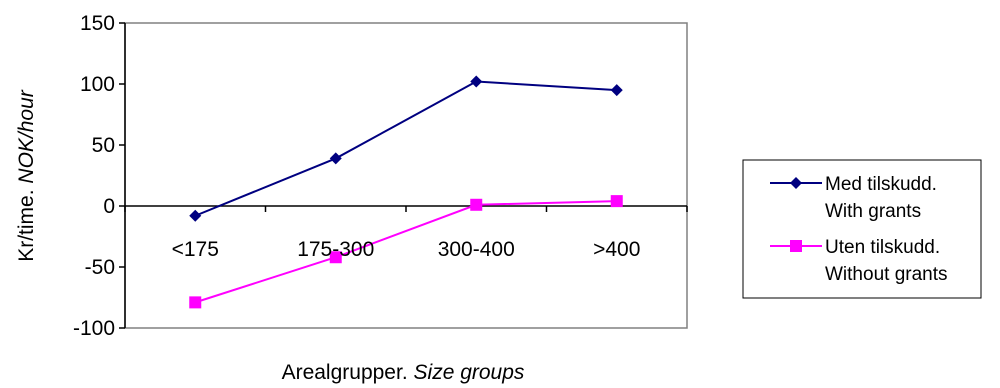 Image resolution: width=1000 pixels, height=388 pixels. I want to click on y-tick-label: 0, so click(109, 206).